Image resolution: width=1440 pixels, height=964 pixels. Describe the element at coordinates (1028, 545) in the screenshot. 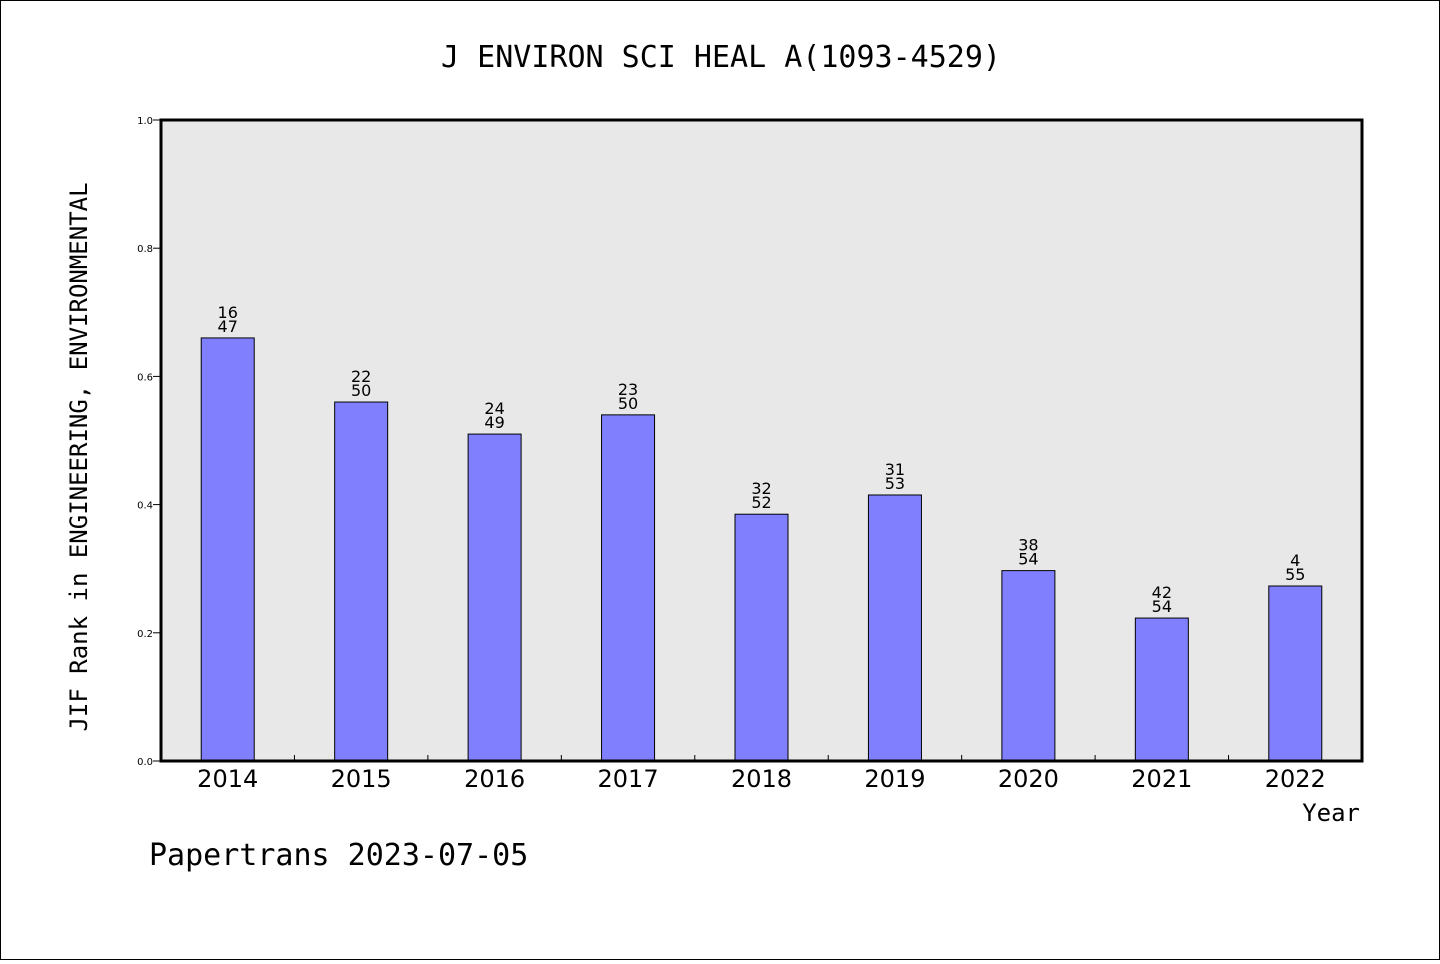

I see `rank-label: 38` at that location.